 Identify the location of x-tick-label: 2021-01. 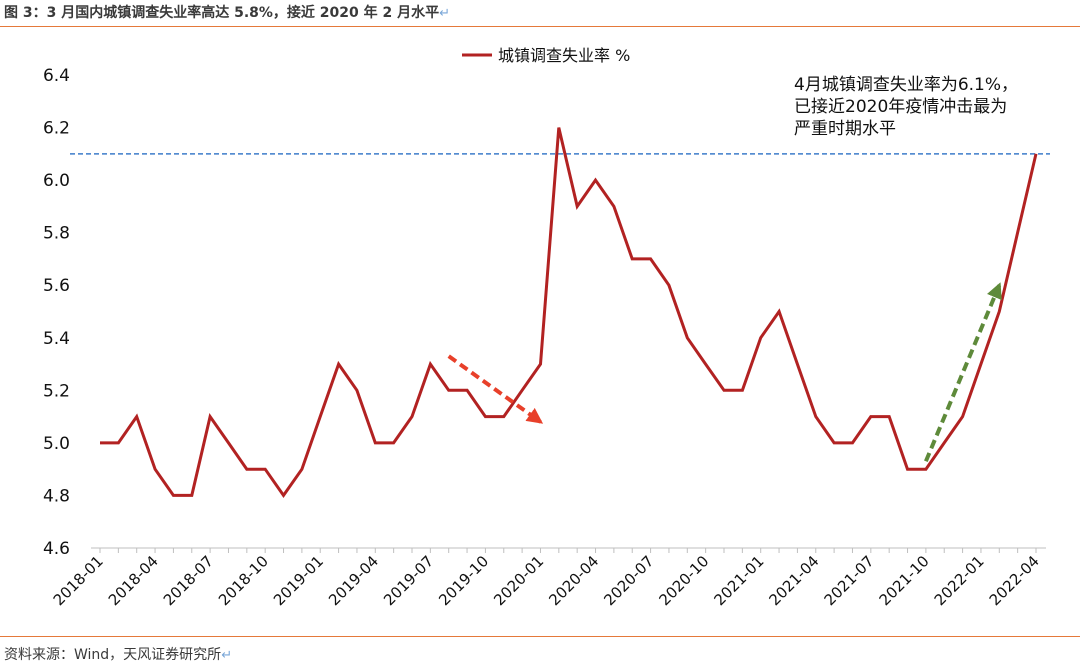
(738, 580).